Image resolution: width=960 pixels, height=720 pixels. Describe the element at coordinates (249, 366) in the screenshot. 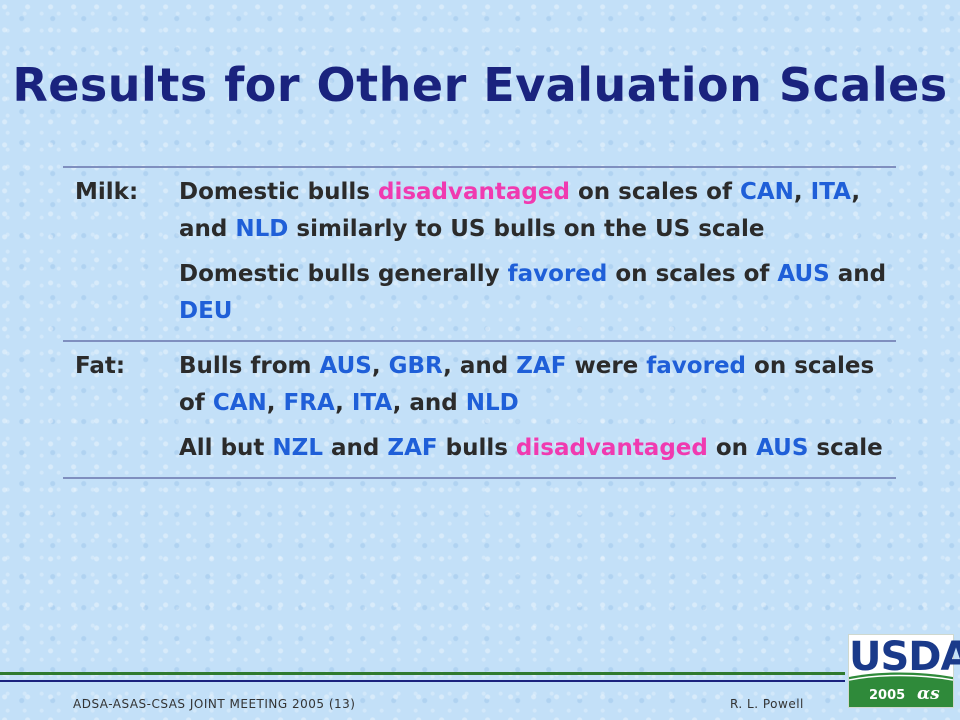

I see `item-text: Bulls from` at that location.